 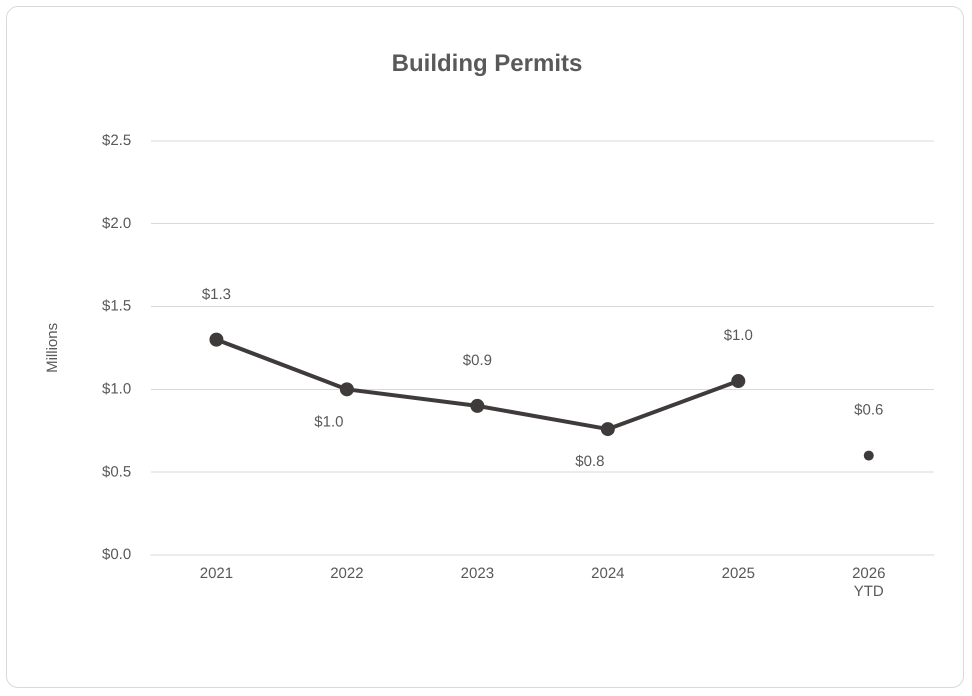 What do you see at coordinates (738, 573) in the screenshot?
I see `x-tick-label: 2025` at bounding box center [738, 573].